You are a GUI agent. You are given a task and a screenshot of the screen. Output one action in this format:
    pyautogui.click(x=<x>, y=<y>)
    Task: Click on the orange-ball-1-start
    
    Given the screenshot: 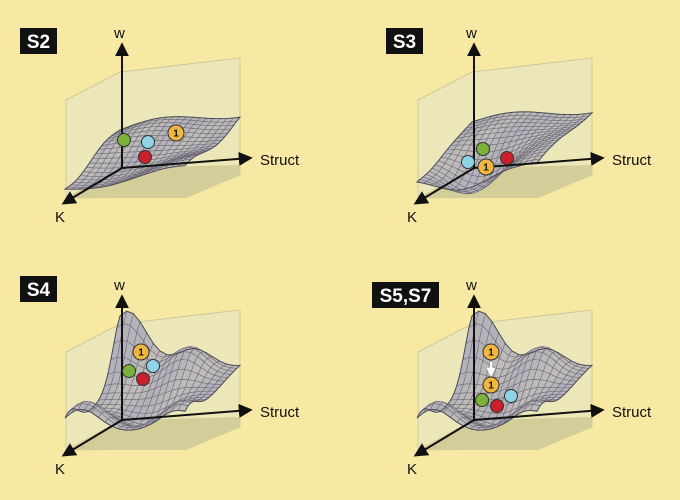 What is the action you would take?
    pyautogui.click(x=491, y=352)
    